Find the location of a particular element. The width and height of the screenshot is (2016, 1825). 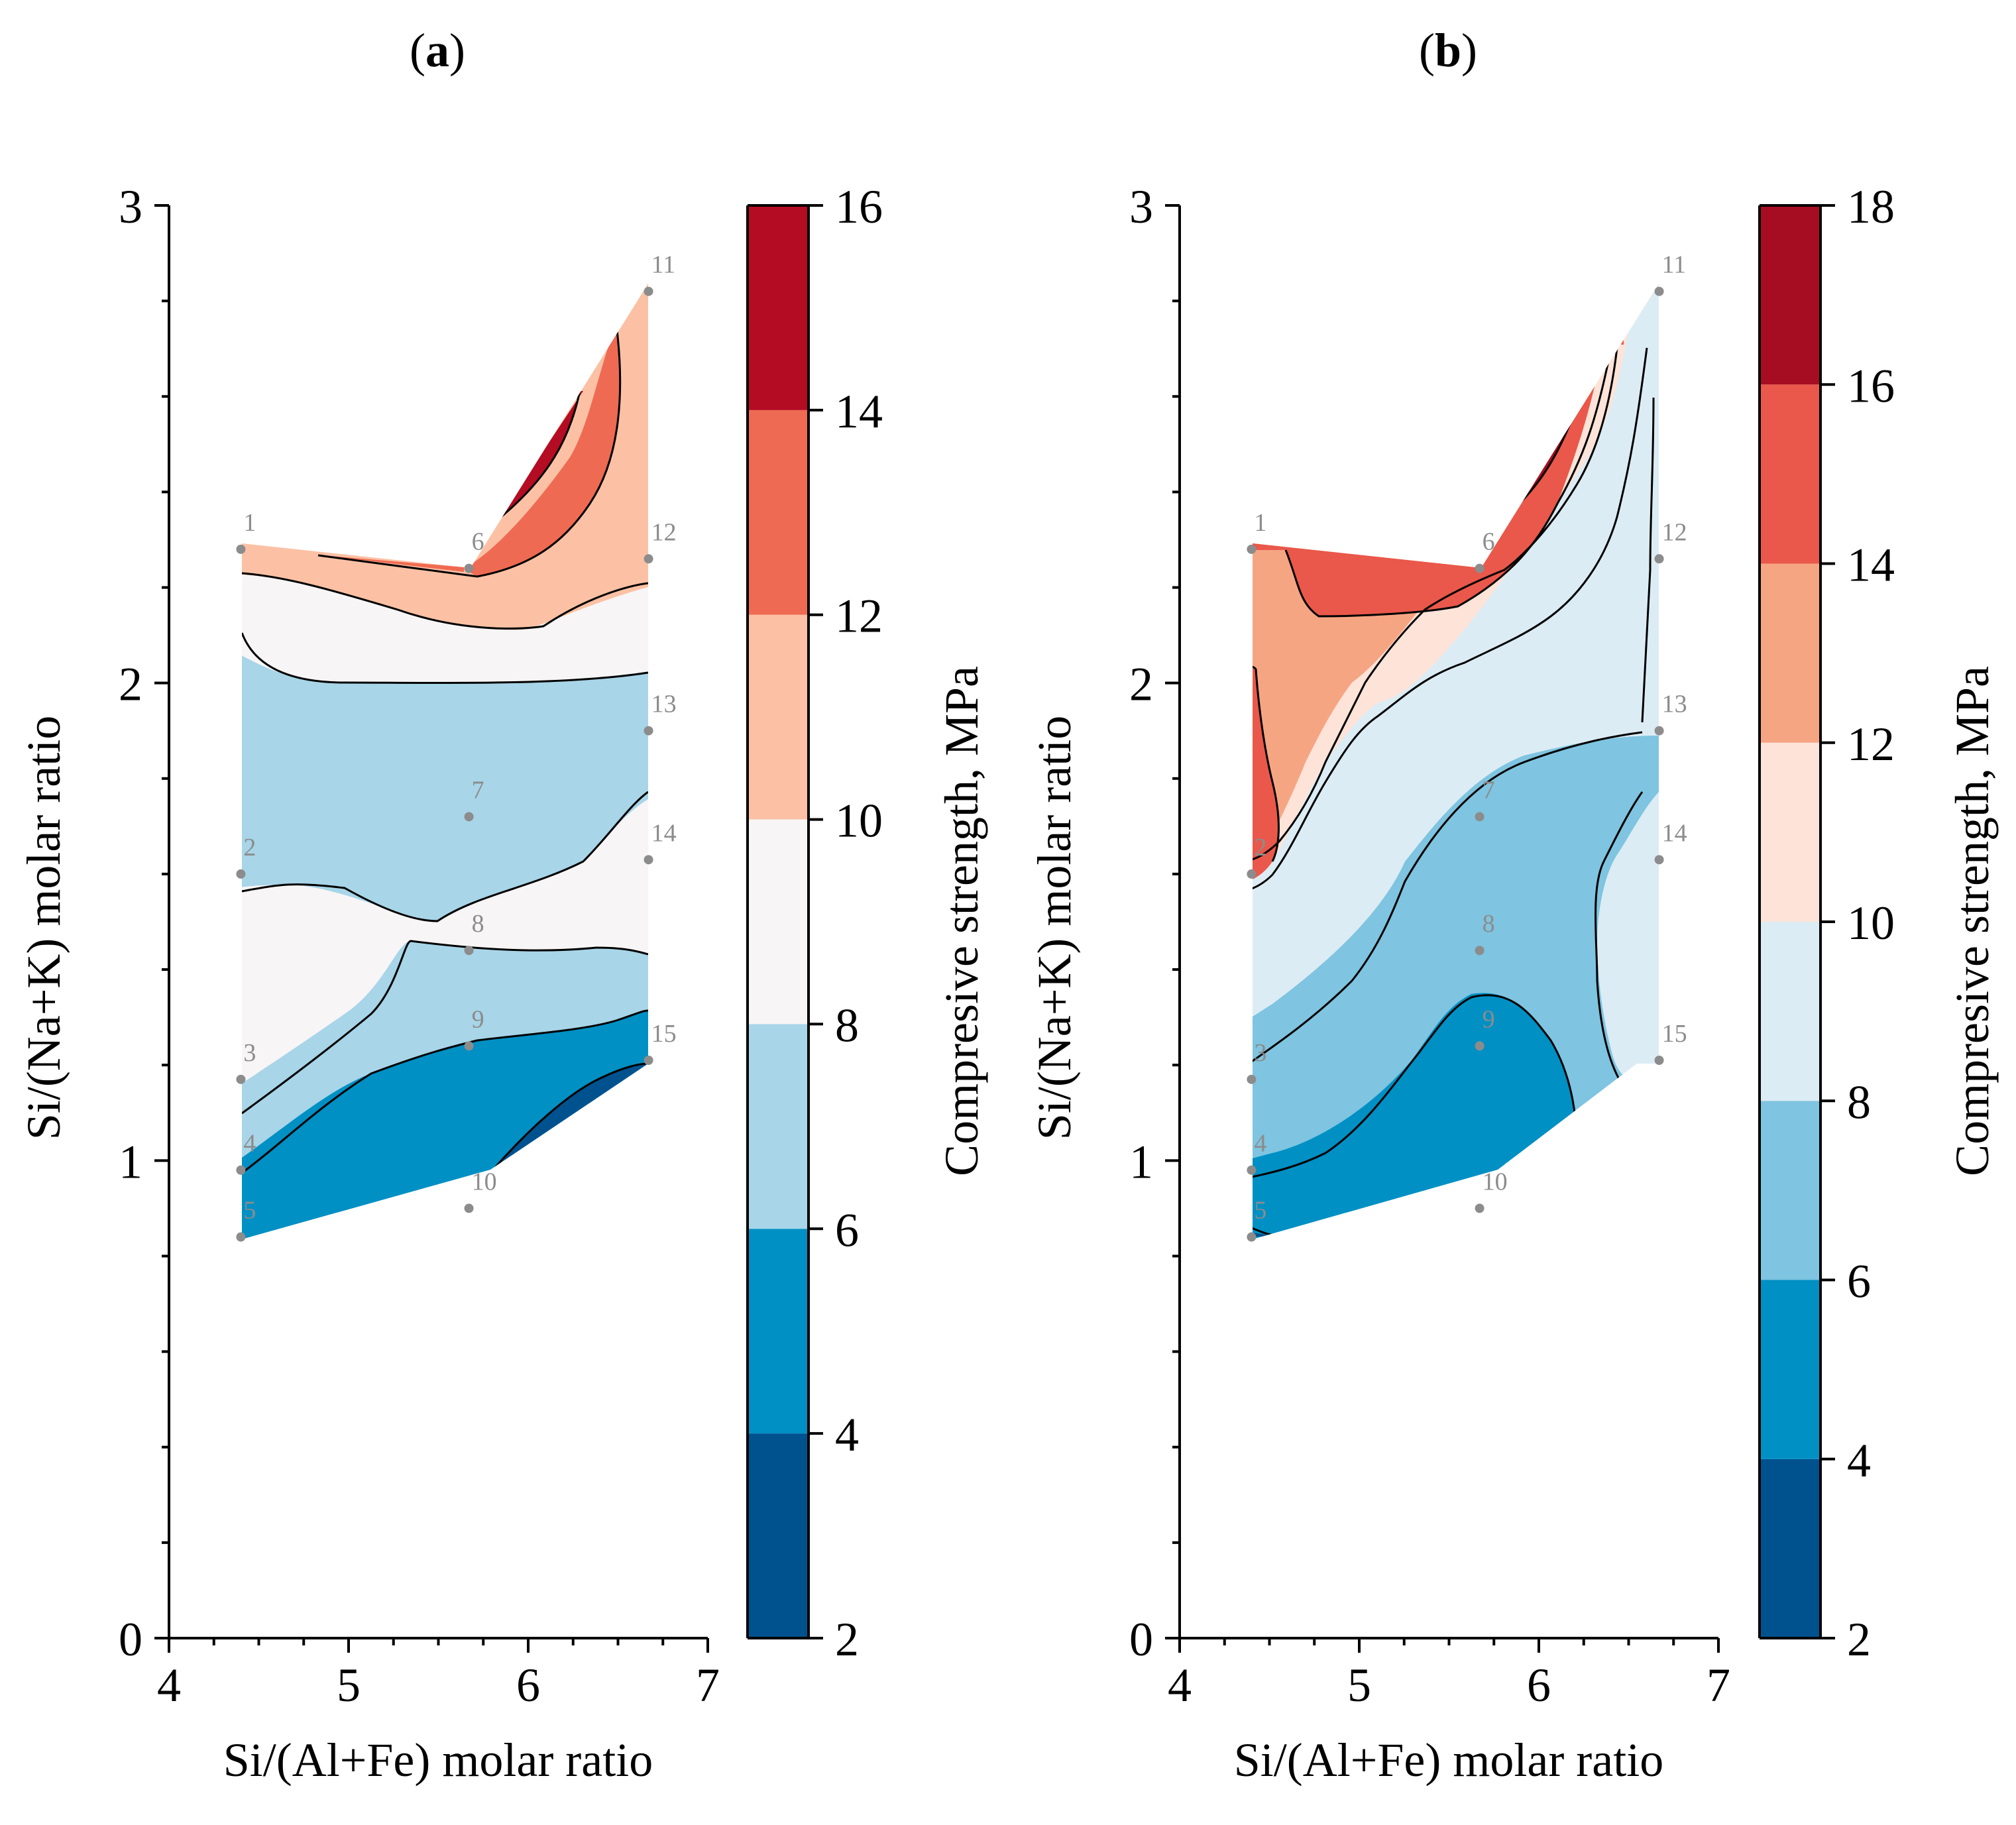

colorbar-tick-label: 10 is located at coordinates (1871, 923).